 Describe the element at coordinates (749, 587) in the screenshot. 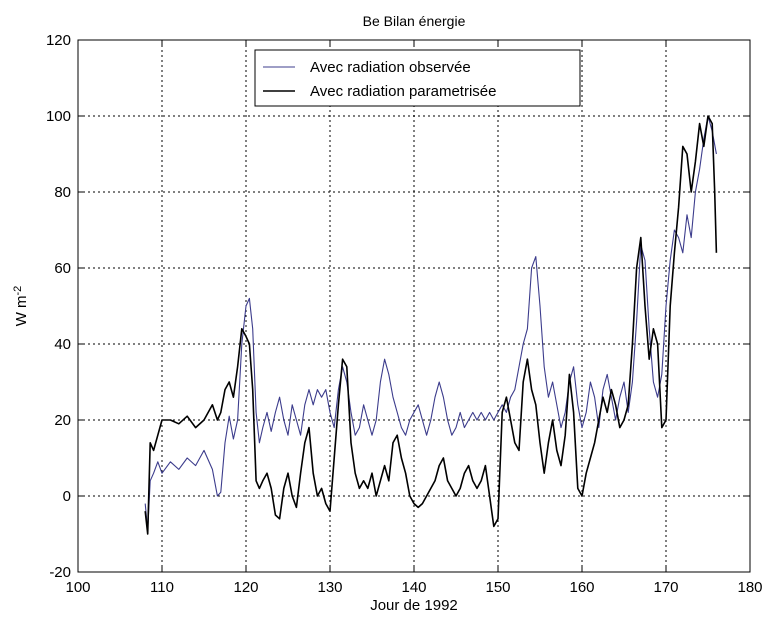

I see `x-tick-label: 180` at that location.